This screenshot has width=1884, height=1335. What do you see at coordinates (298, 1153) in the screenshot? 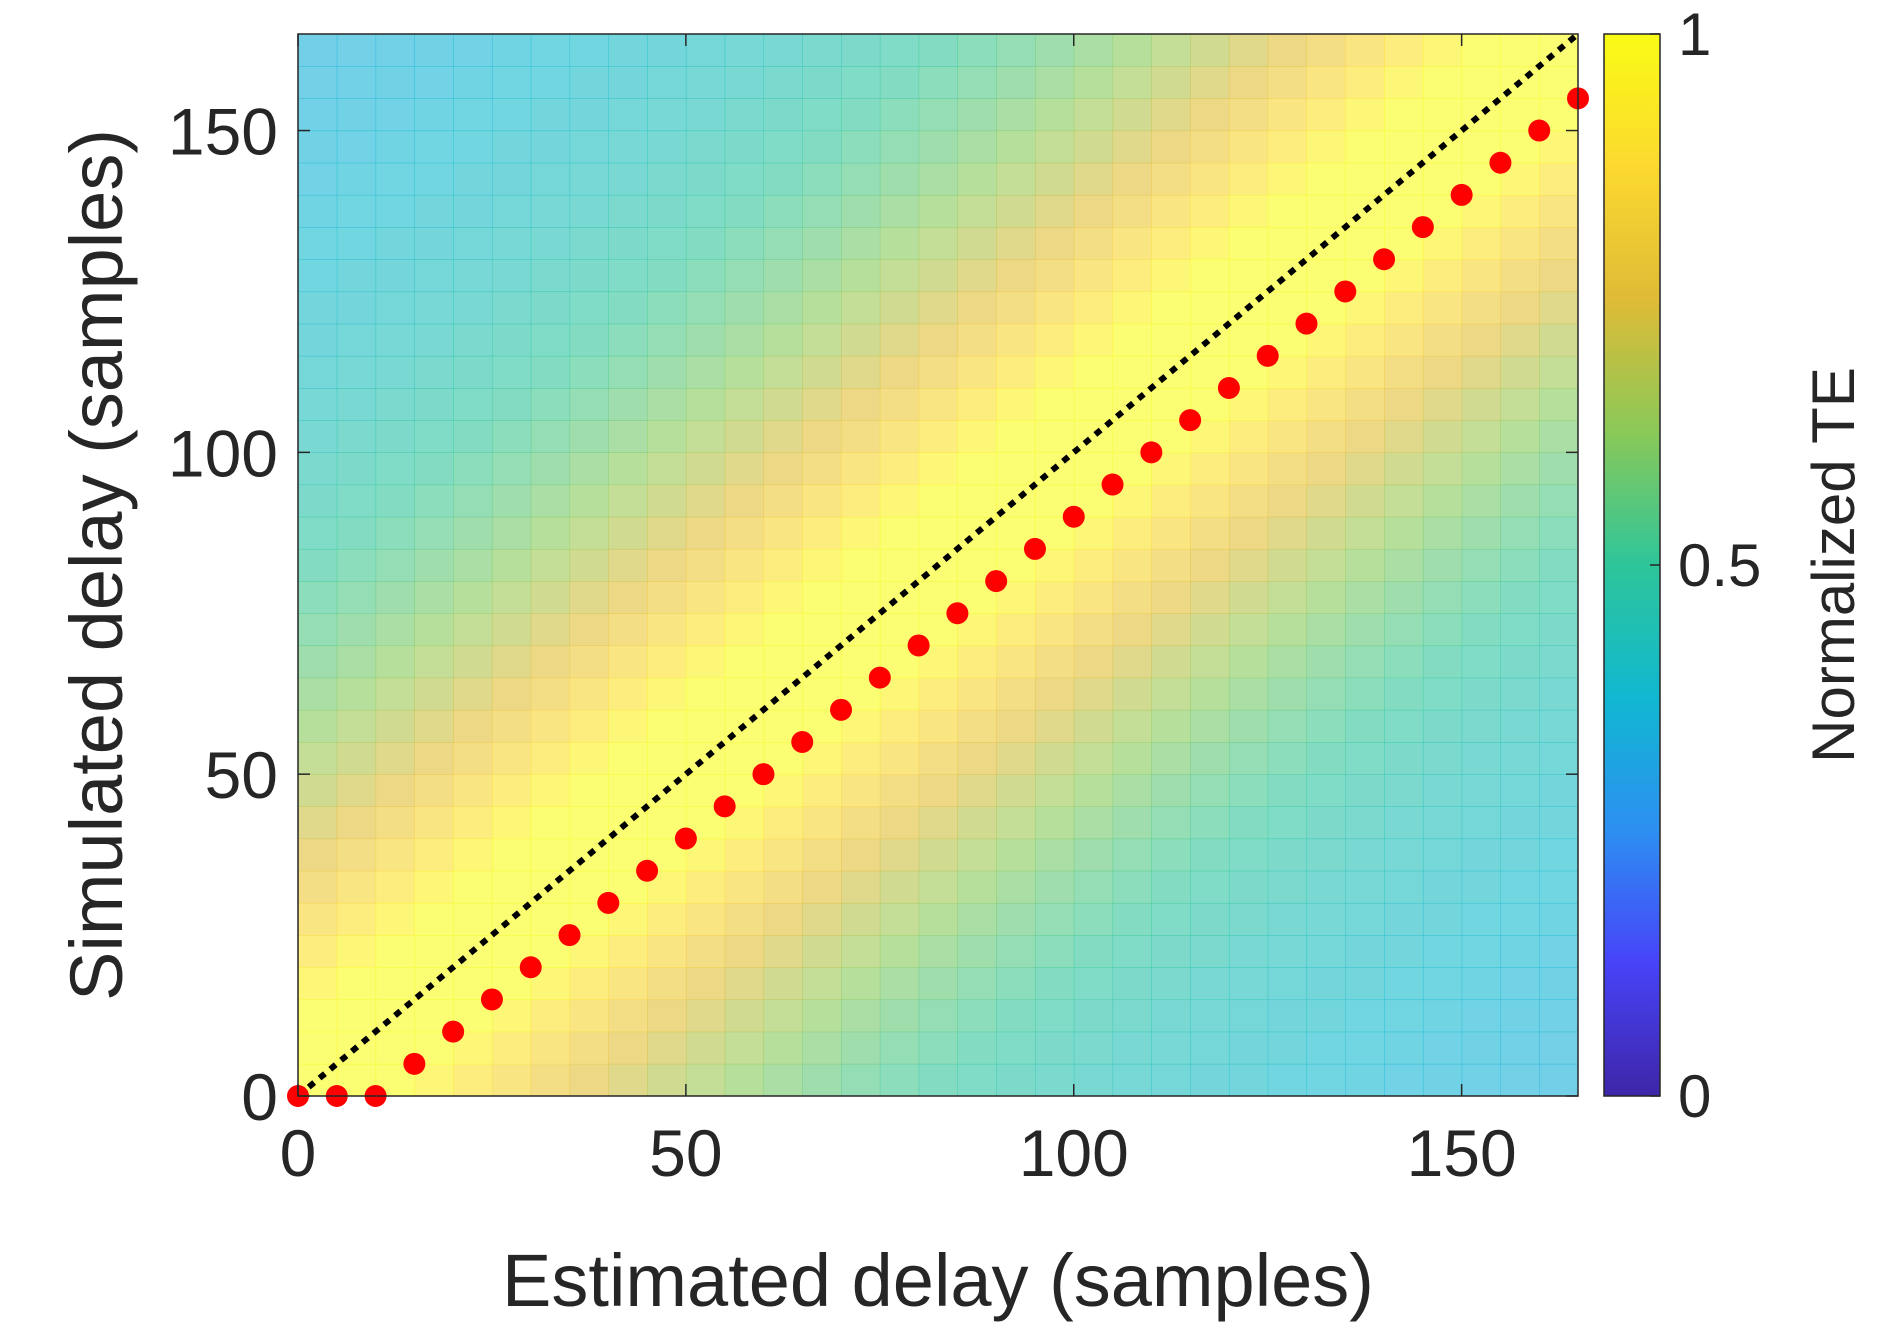
I see `x-tick-label: 0` at bounding box center [298, 1153].